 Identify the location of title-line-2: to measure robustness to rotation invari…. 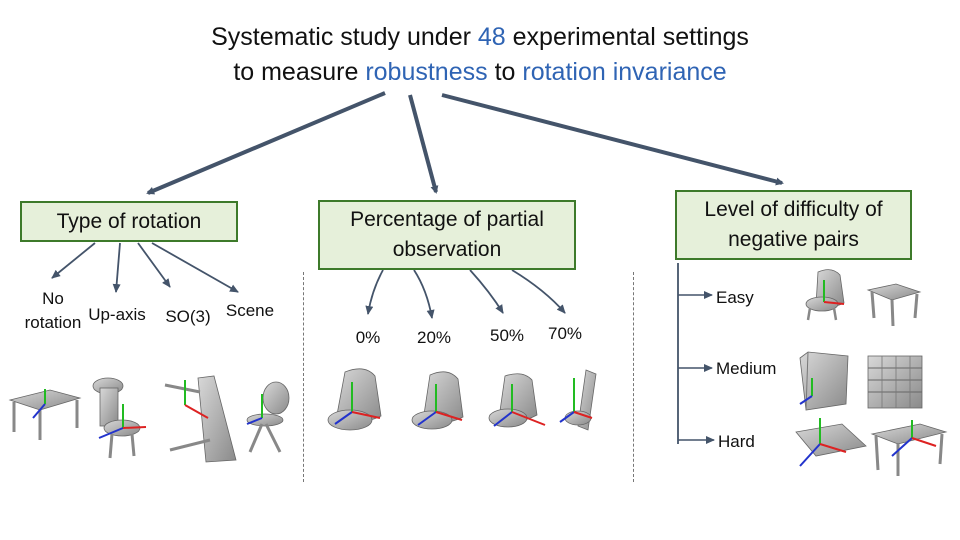
(480, 72).